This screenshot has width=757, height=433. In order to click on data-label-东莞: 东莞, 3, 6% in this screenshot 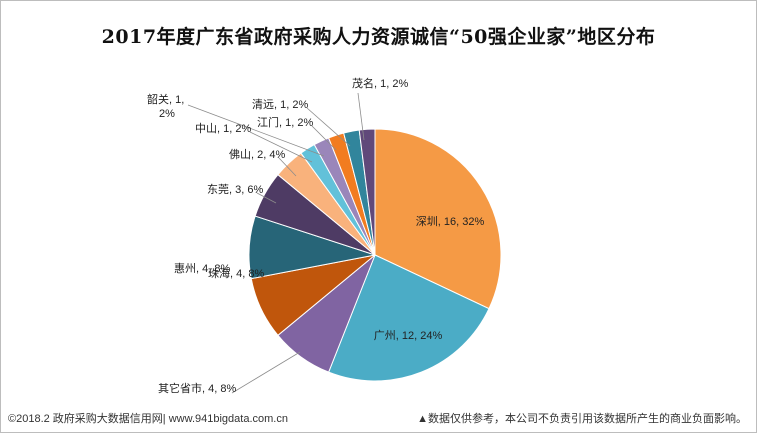, I will do `click(235, 189)`.